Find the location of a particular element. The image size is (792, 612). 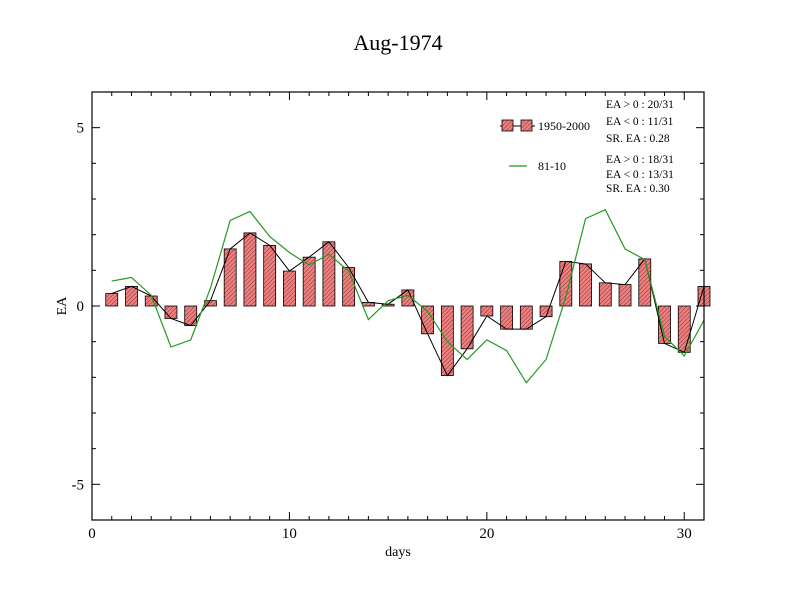

legend-swatch-right is located at coordinates (526, 125).